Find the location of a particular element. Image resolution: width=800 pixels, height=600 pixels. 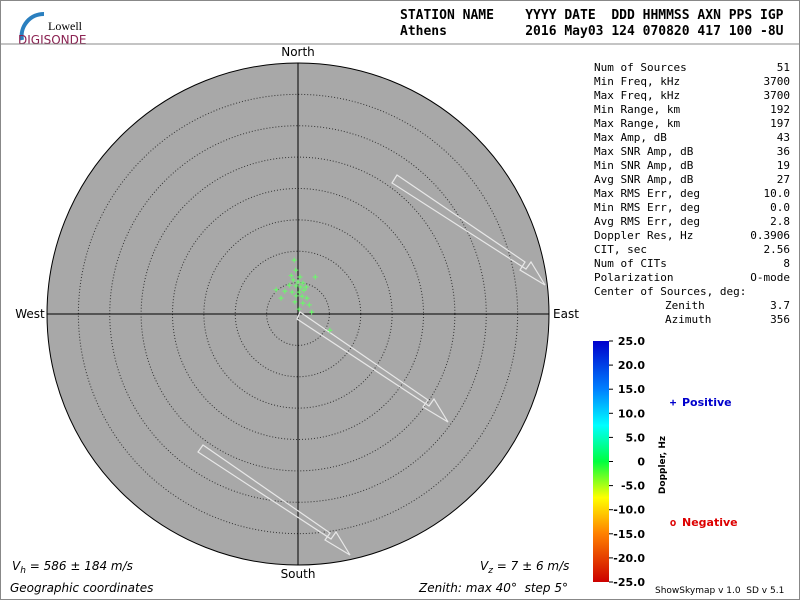

legend-label: Negative is located at coordinates (710, 522).